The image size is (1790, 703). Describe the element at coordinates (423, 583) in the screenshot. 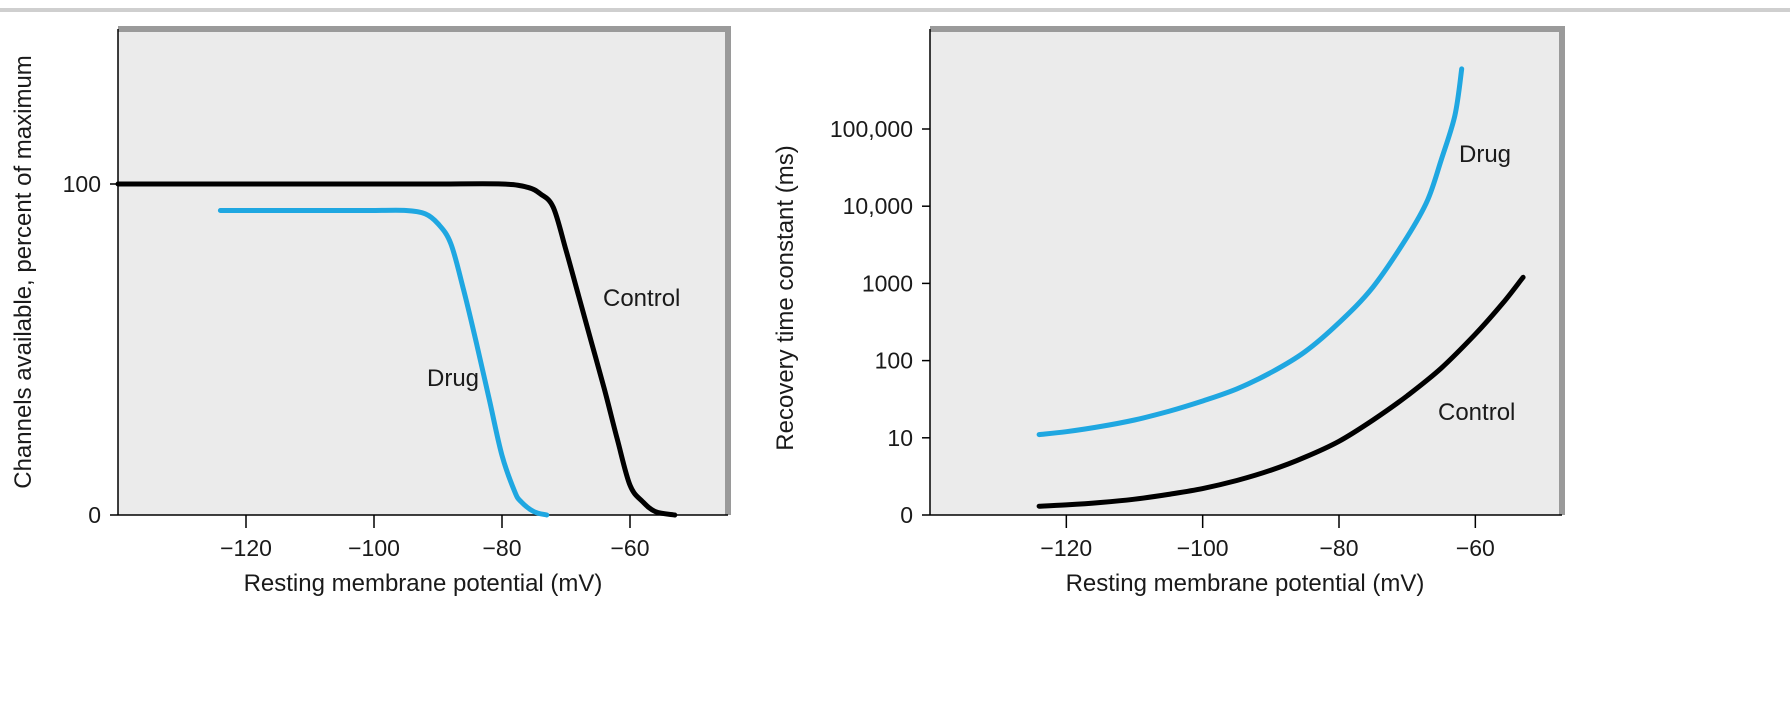

I see `left-x-axis-label: Resting membrane potential (mV)` at that location.